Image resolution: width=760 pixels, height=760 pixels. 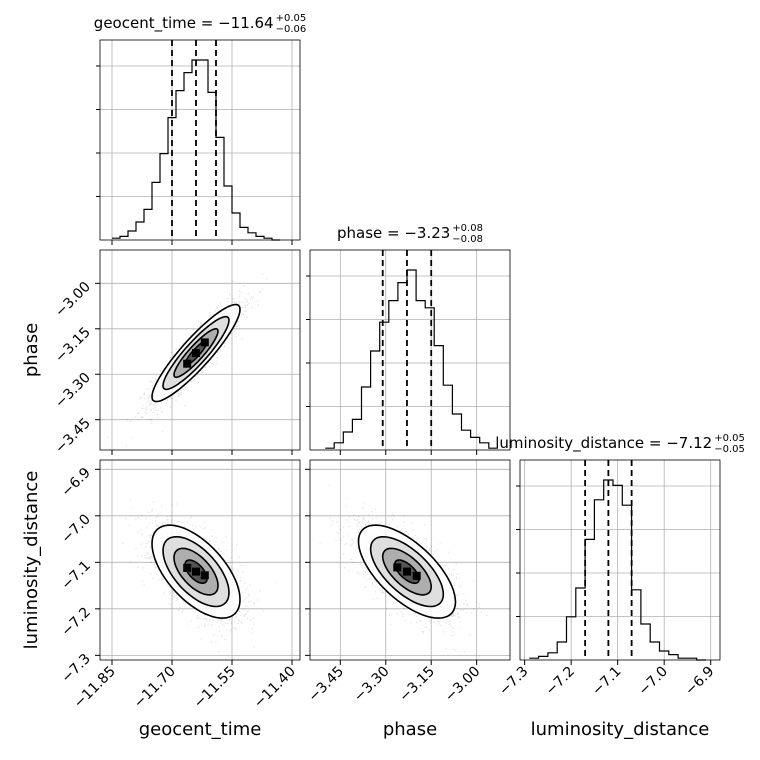 I want to click on y-tick-label: −3.30, so click(x=73, y=391).